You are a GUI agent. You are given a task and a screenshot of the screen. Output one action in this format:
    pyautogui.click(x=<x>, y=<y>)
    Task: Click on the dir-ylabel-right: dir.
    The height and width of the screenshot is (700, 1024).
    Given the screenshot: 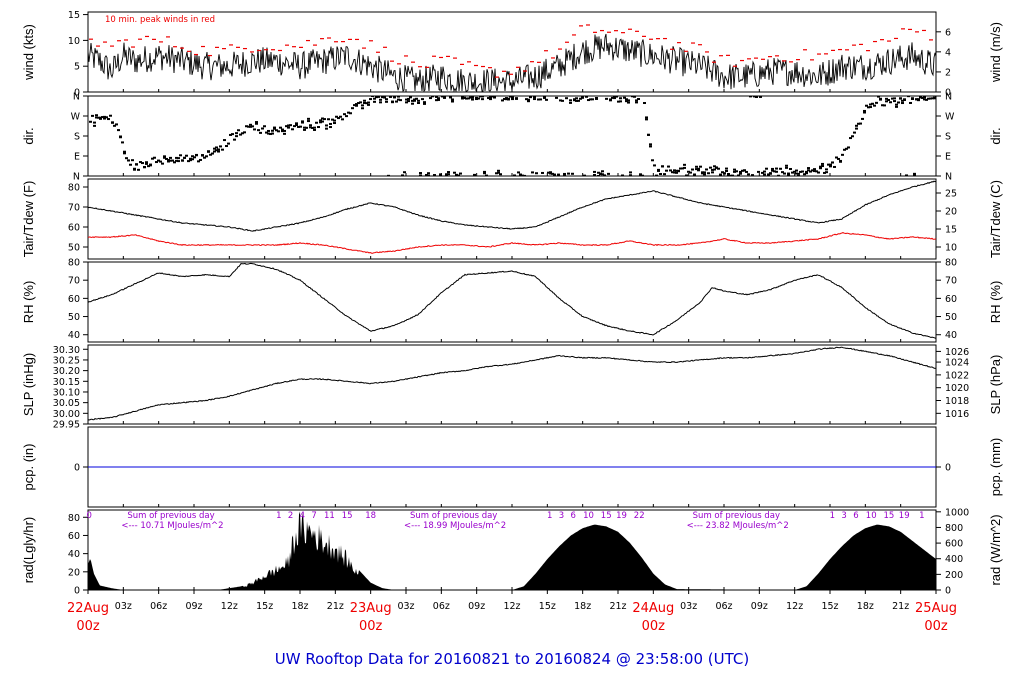 What is the action you would take?
    pyautogui.click(x=995, y=135)
    